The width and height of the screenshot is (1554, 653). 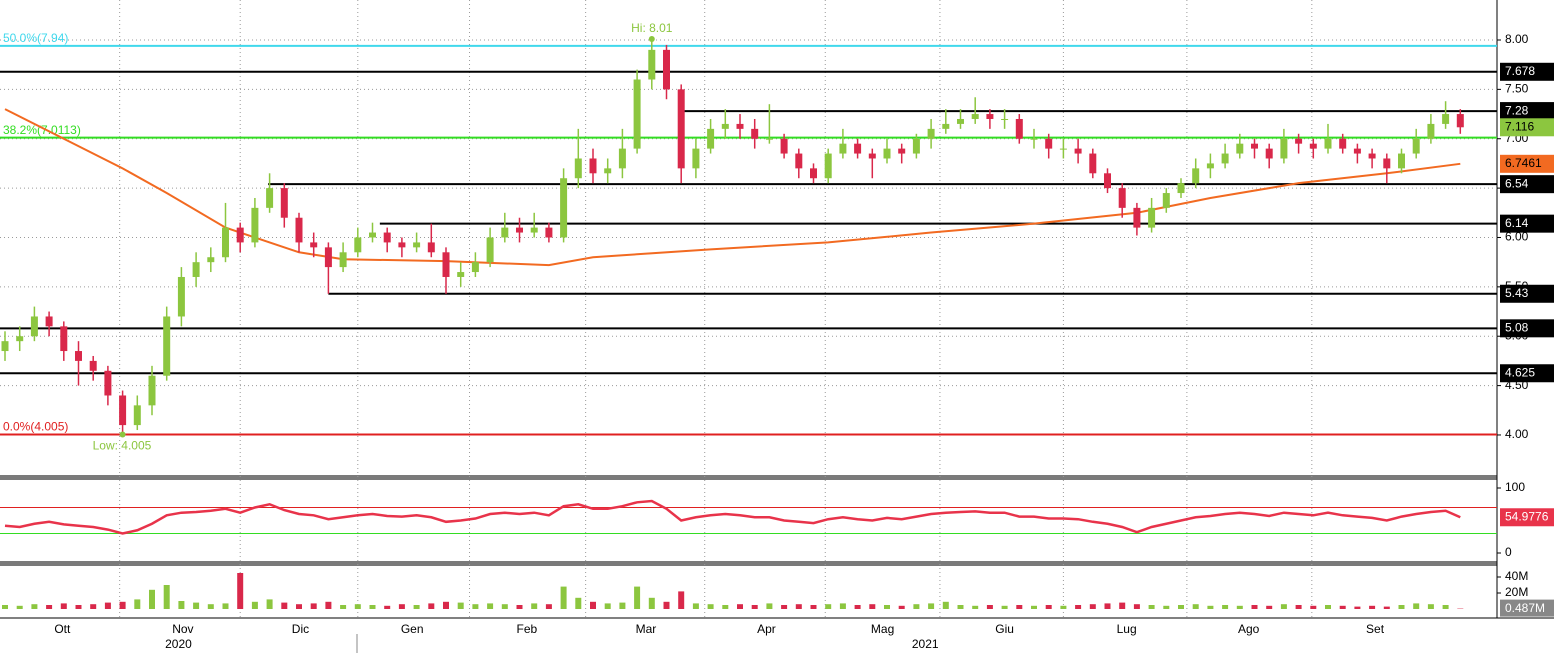 I want to click on ma-box, so click(x=1527, y=163).